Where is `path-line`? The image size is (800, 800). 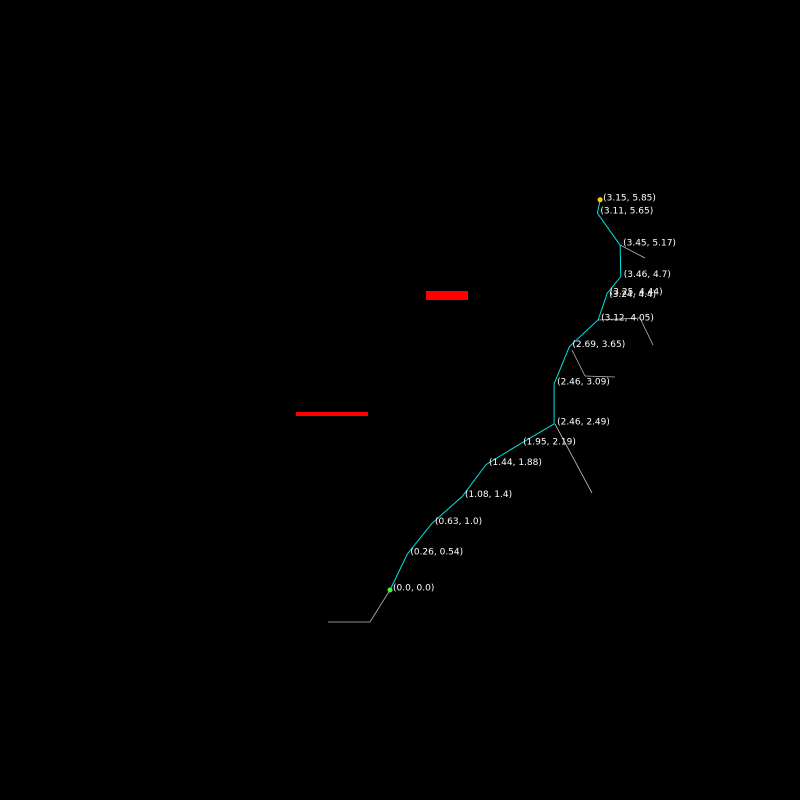 path-line is located at coordinates (505, 395).